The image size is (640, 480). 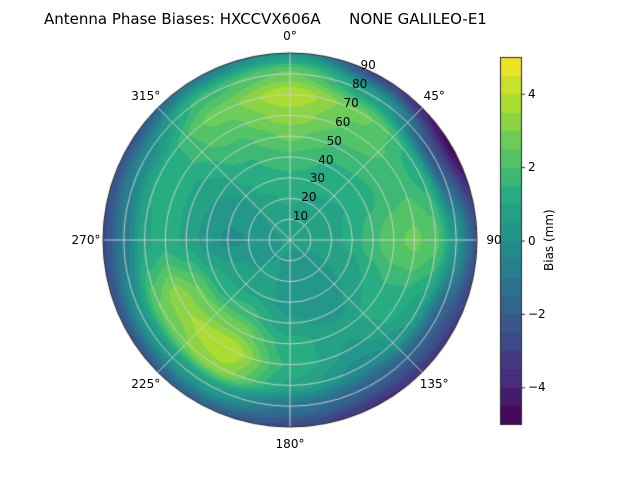 I want to click on radial-tick-label: 90, so click(x=368, y=64).